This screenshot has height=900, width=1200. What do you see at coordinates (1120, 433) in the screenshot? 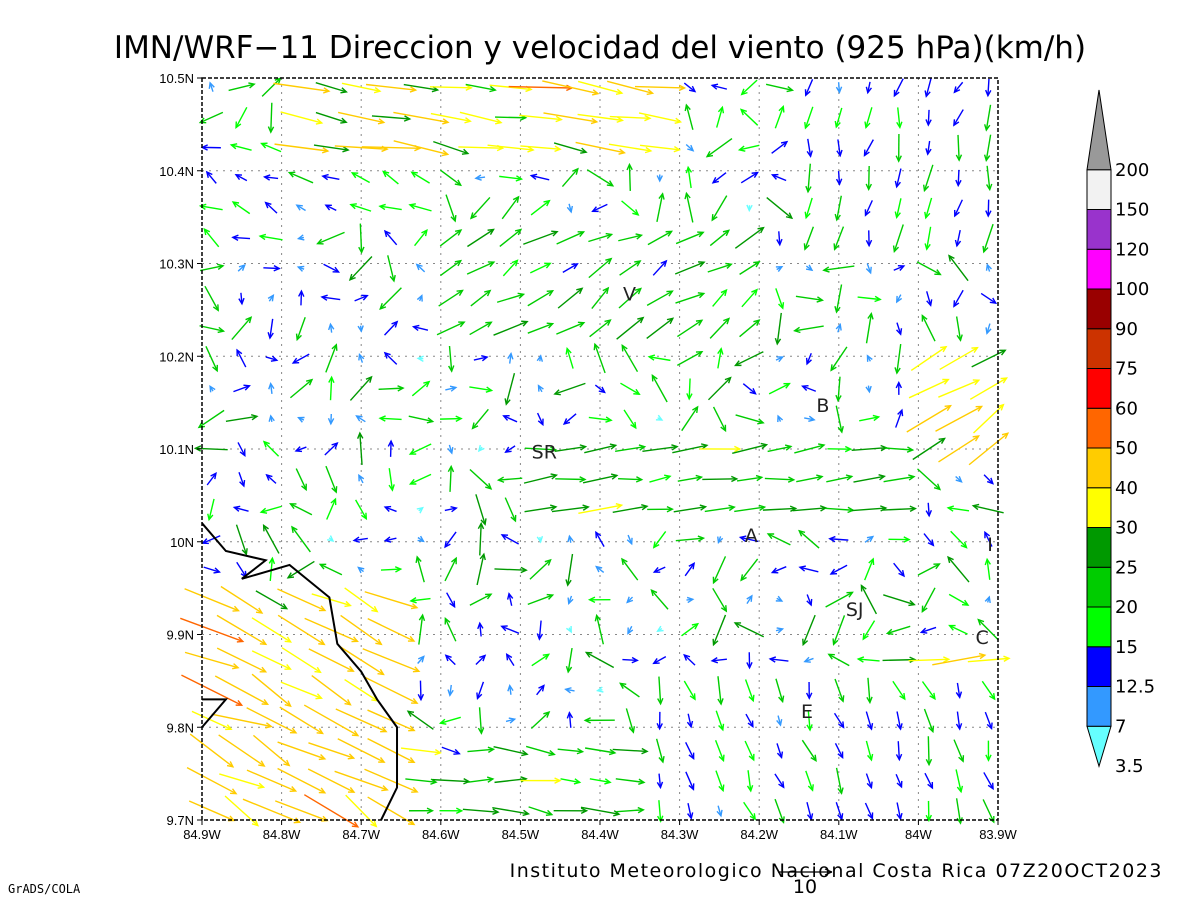
I see `color-legend: 3.5 7 12.5 15 20 25 30 40 50 60 75 90 100 120 150 200` at bounding box center [1120, 433].